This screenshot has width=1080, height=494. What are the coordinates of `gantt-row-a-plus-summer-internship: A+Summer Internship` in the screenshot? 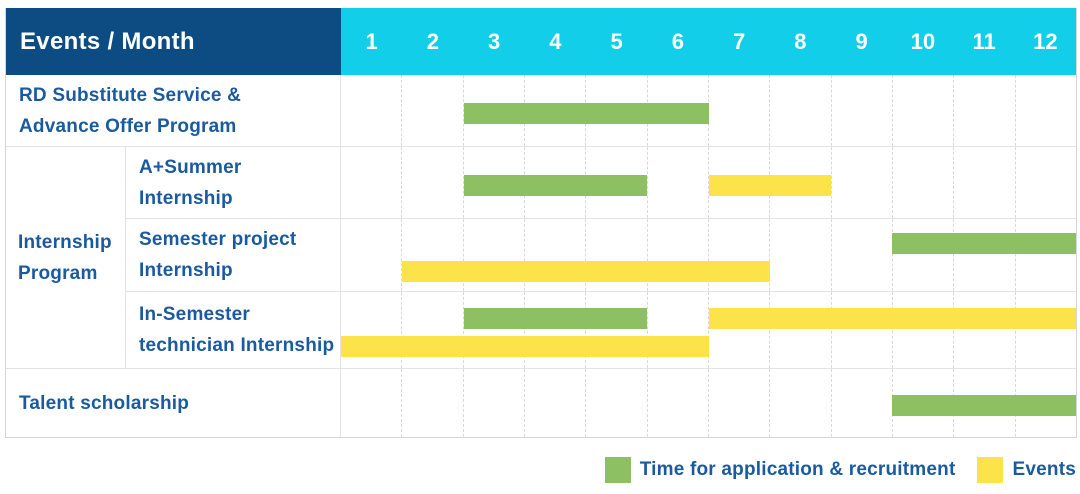 It's located at (601, 183).